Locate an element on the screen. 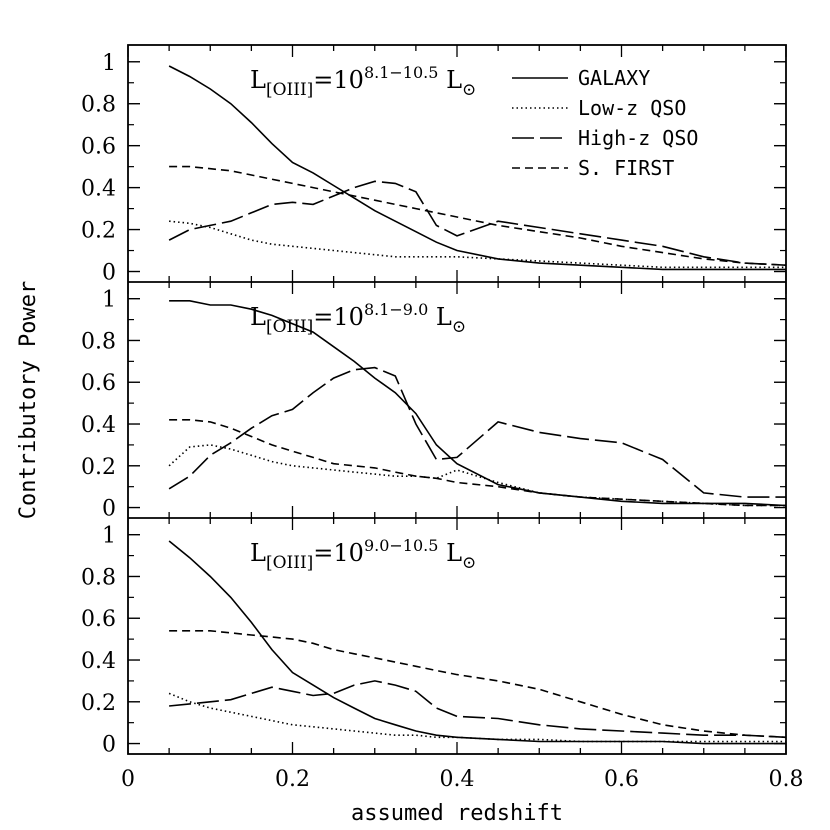  panel-1-y-tick-label: 0.6 is located at coordinates (98, 147).